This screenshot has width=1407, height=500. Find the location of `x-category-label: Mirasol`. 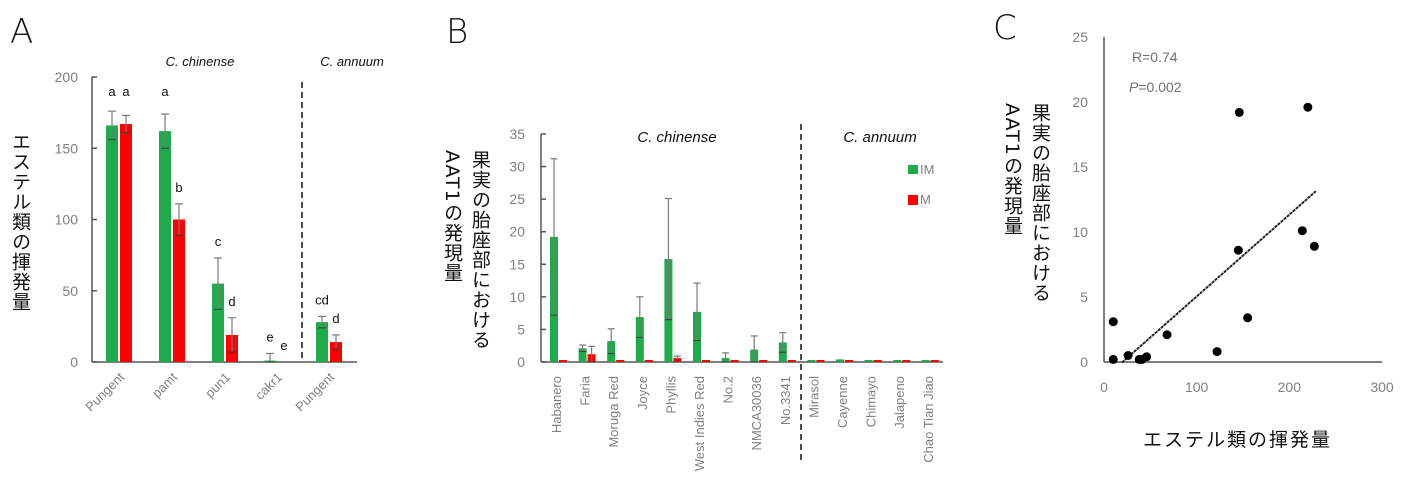

x-category-label: Mirasol is located at coordinates (813, 397).